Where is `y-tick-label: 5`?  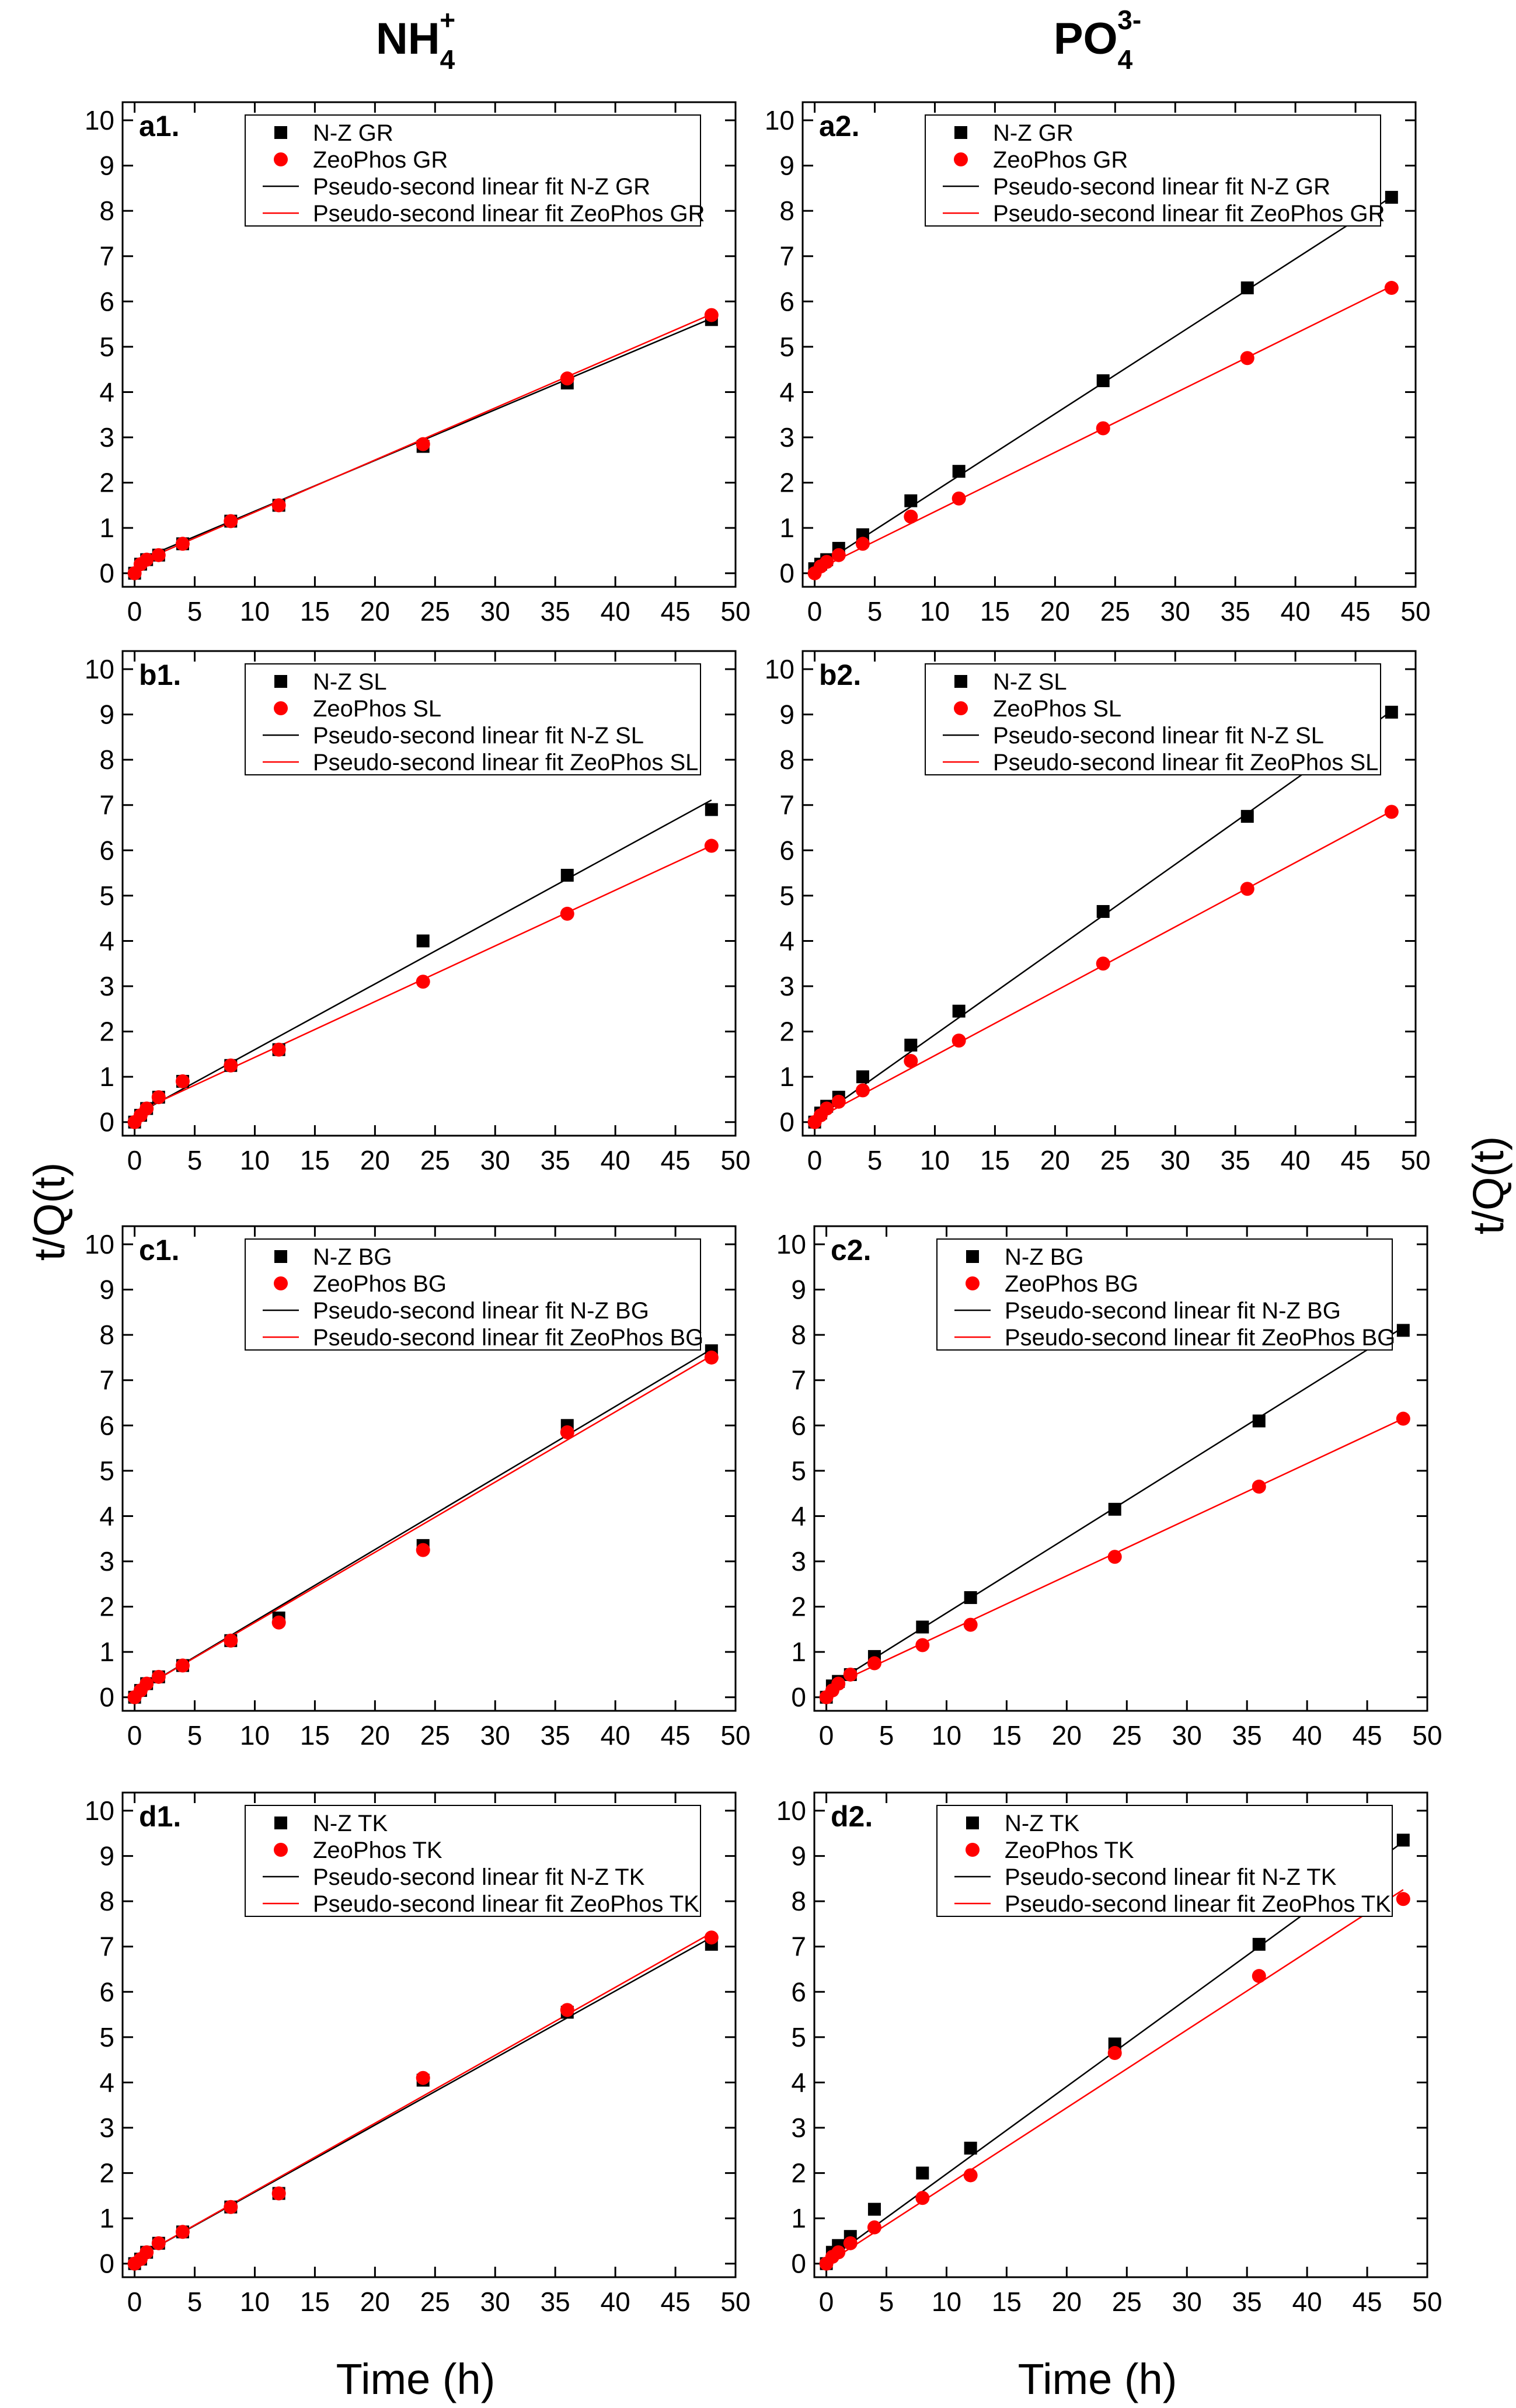 y-tick-label: 5 is located at coordinates (786, 896).